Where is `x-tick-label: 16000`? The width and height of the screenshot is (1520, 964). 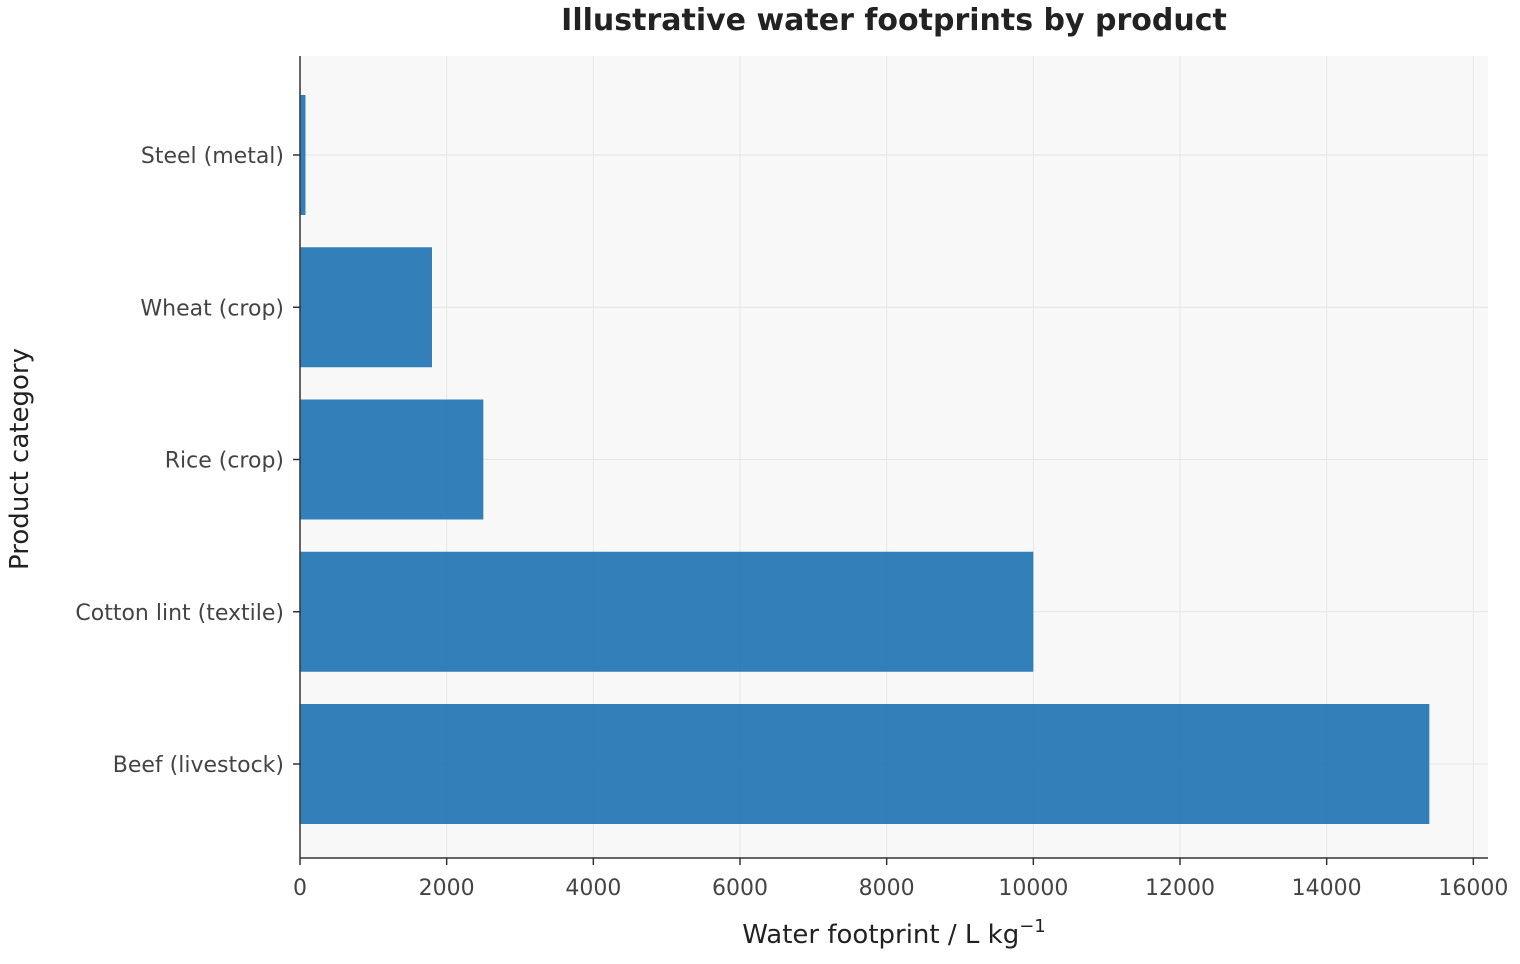 x-tick-label: 16000 is located at coordinates (1473, 888).